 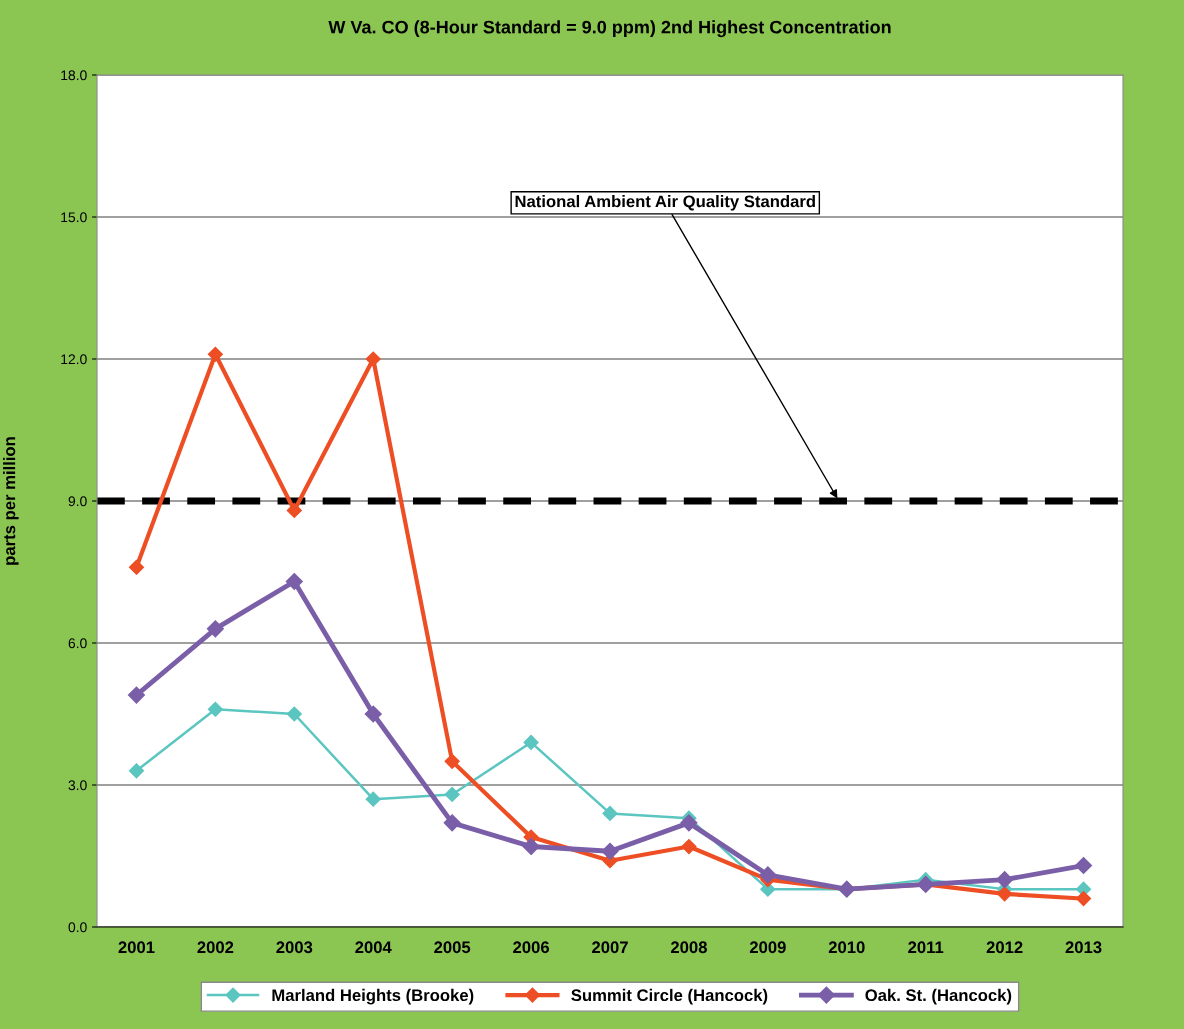 What do you see at coordinates (767, 947) in the screenshot?
I see `x-tick-label: 2009` at bounding box center [767, 947].